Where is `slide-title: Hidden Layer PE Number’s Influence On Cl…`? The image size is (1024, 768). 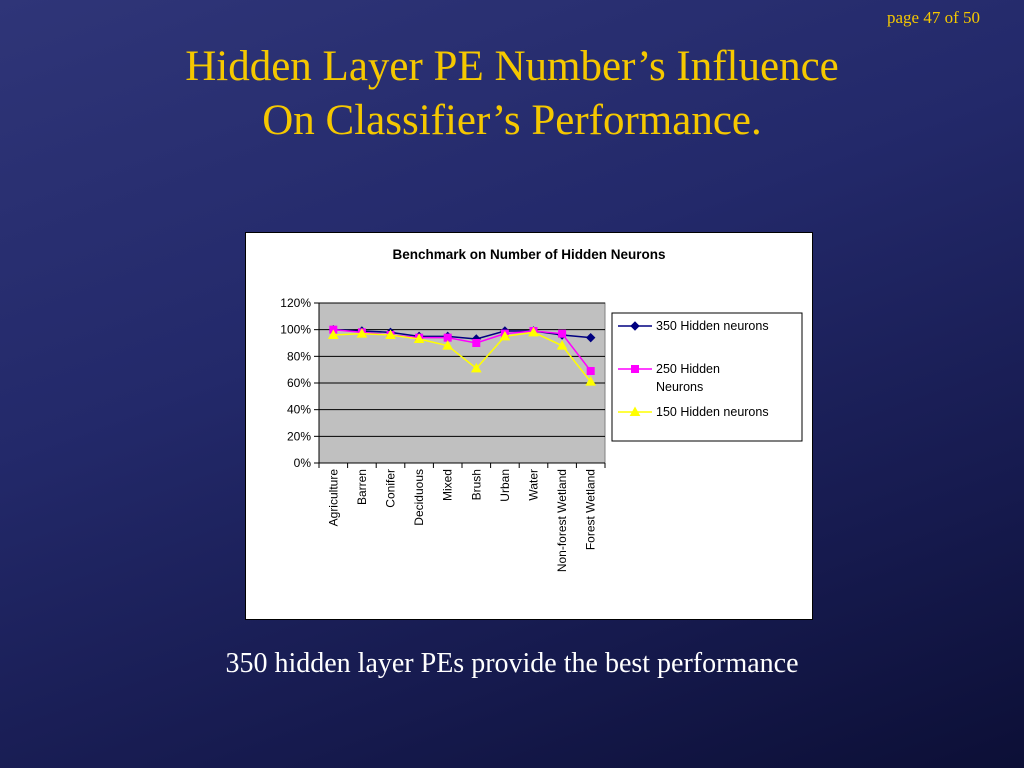 slide-title: Hidden Layer PE Number’s Influence On Cl… is located at coordinates (512, 94).